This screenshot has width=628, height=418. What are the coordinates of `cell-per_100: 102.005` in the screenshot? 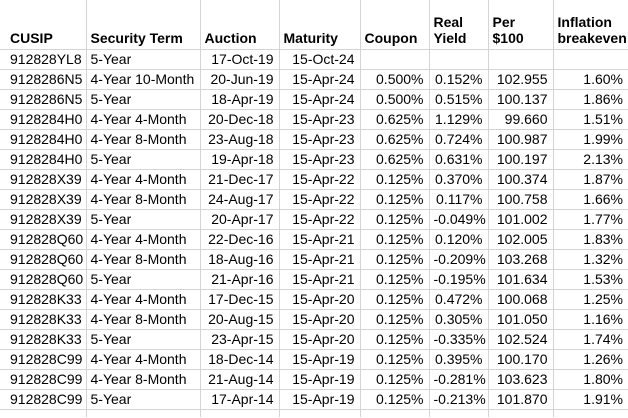 It's located at (521, 239).